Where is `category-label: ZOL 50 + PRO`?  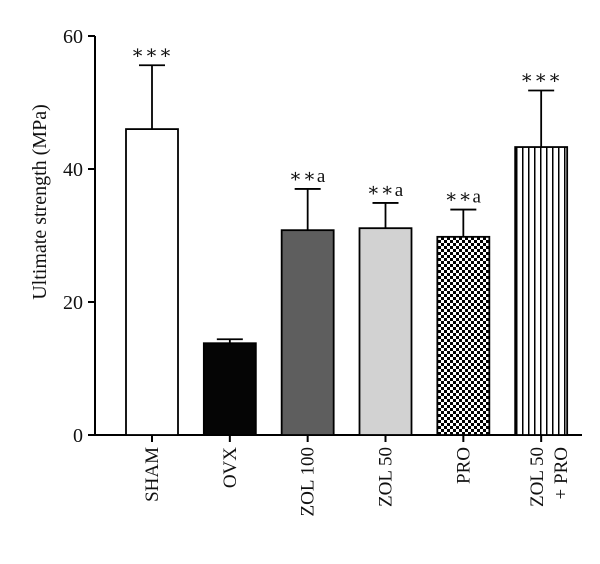
category-label: ZOL 50 + PRO is located at coordinates (549, 477).